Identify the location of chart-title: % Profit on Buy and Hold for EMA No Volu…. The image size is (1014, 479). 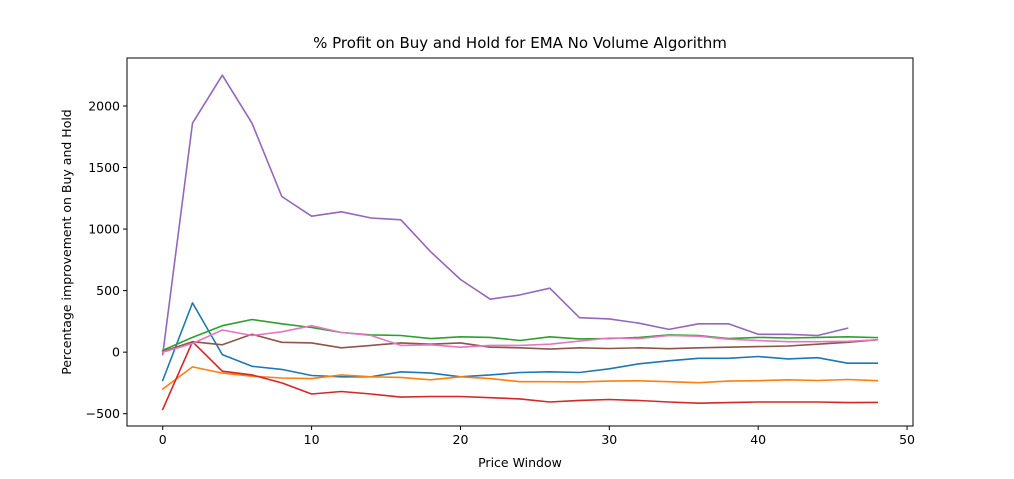
(520, 43).